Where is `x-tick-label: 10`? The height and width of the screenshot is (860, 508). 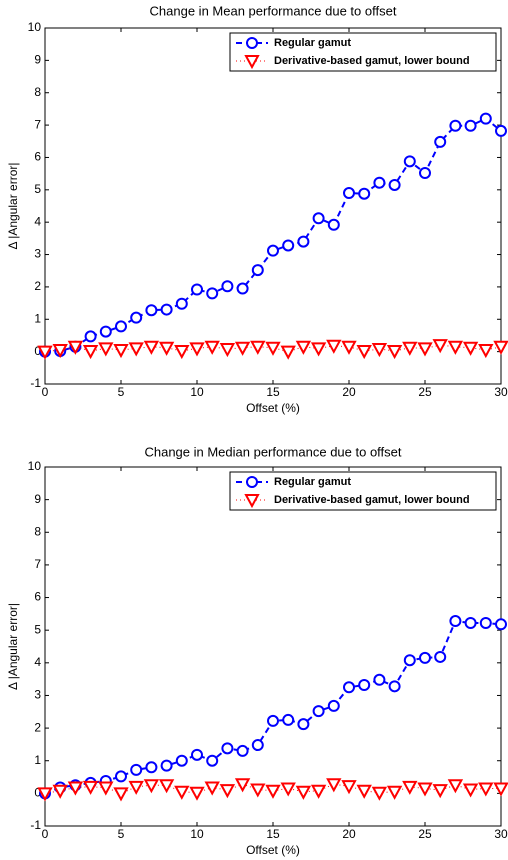 x-tick-label: 10 is located at coordinates (197, 392).